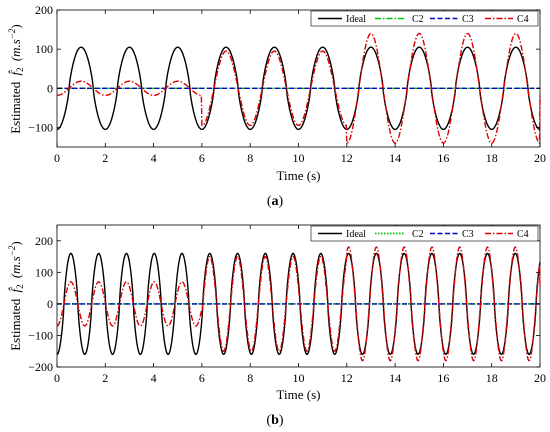  I want to click on legend-label-c4-b: C4, so click(523, 234).